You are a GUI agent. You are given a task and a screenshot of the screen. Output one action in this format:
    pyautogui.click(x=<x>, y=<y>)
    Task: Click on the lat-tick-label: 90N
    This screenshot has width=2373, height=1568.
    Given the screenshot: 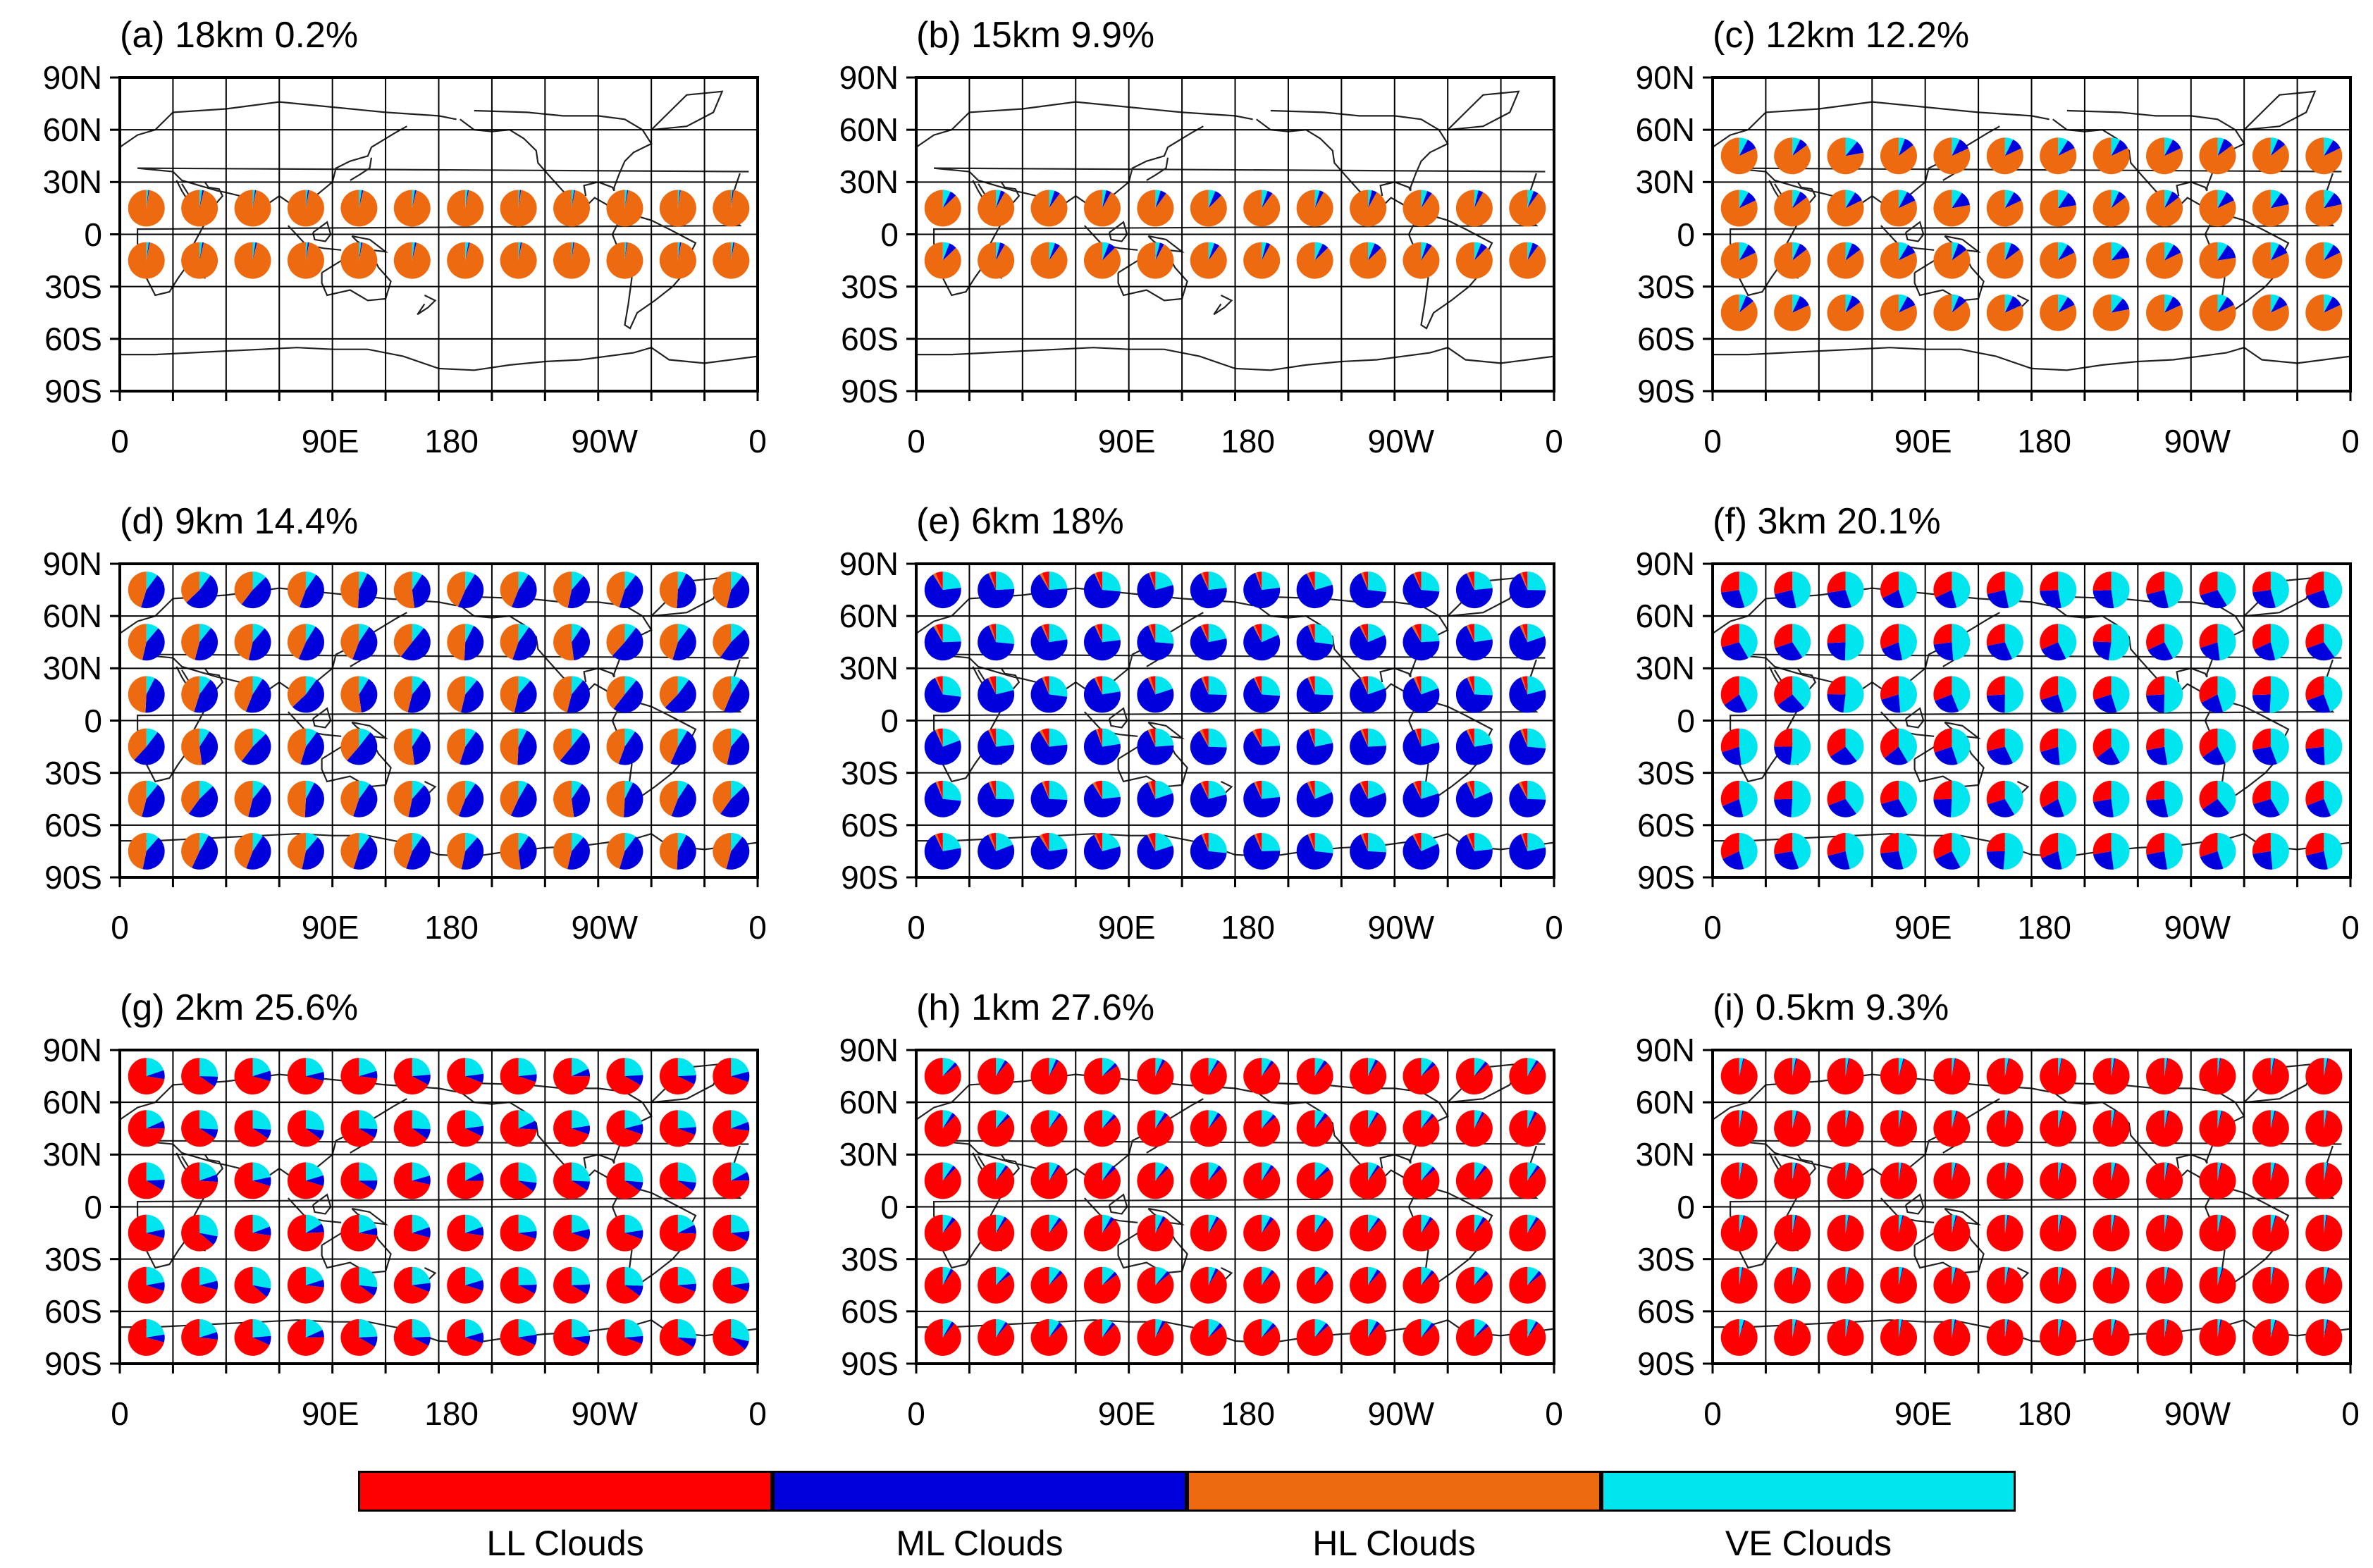 What is the action you would take?
    pyautogui.click(x=72, y=563)
    